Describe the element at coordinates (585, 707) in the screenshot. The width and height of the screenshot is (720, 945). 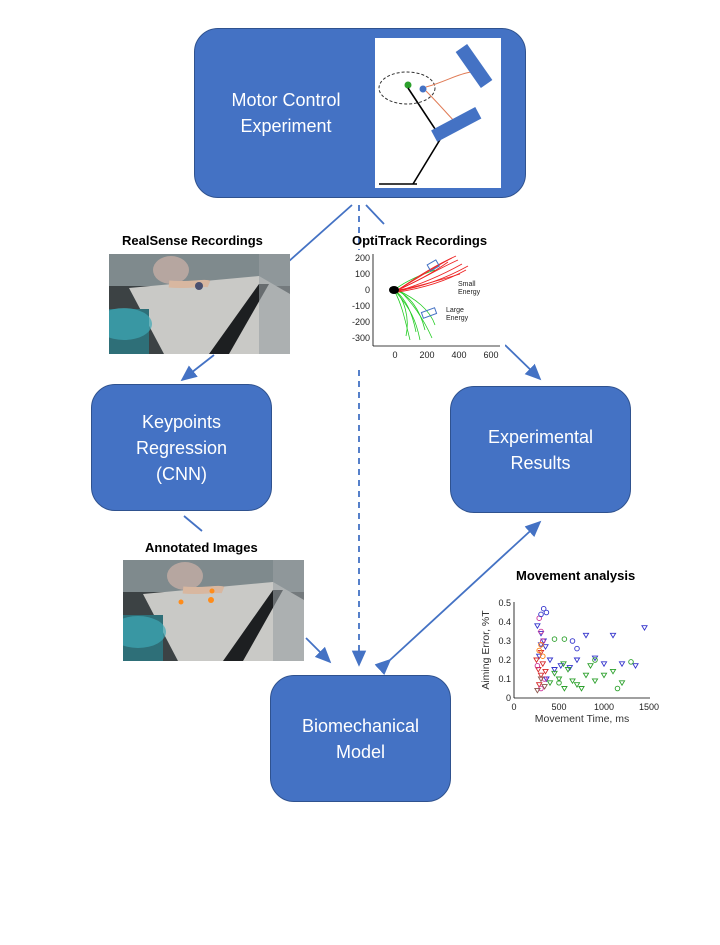
I see `scatter-x-ticks: 0 500 1000 1500` at that location.